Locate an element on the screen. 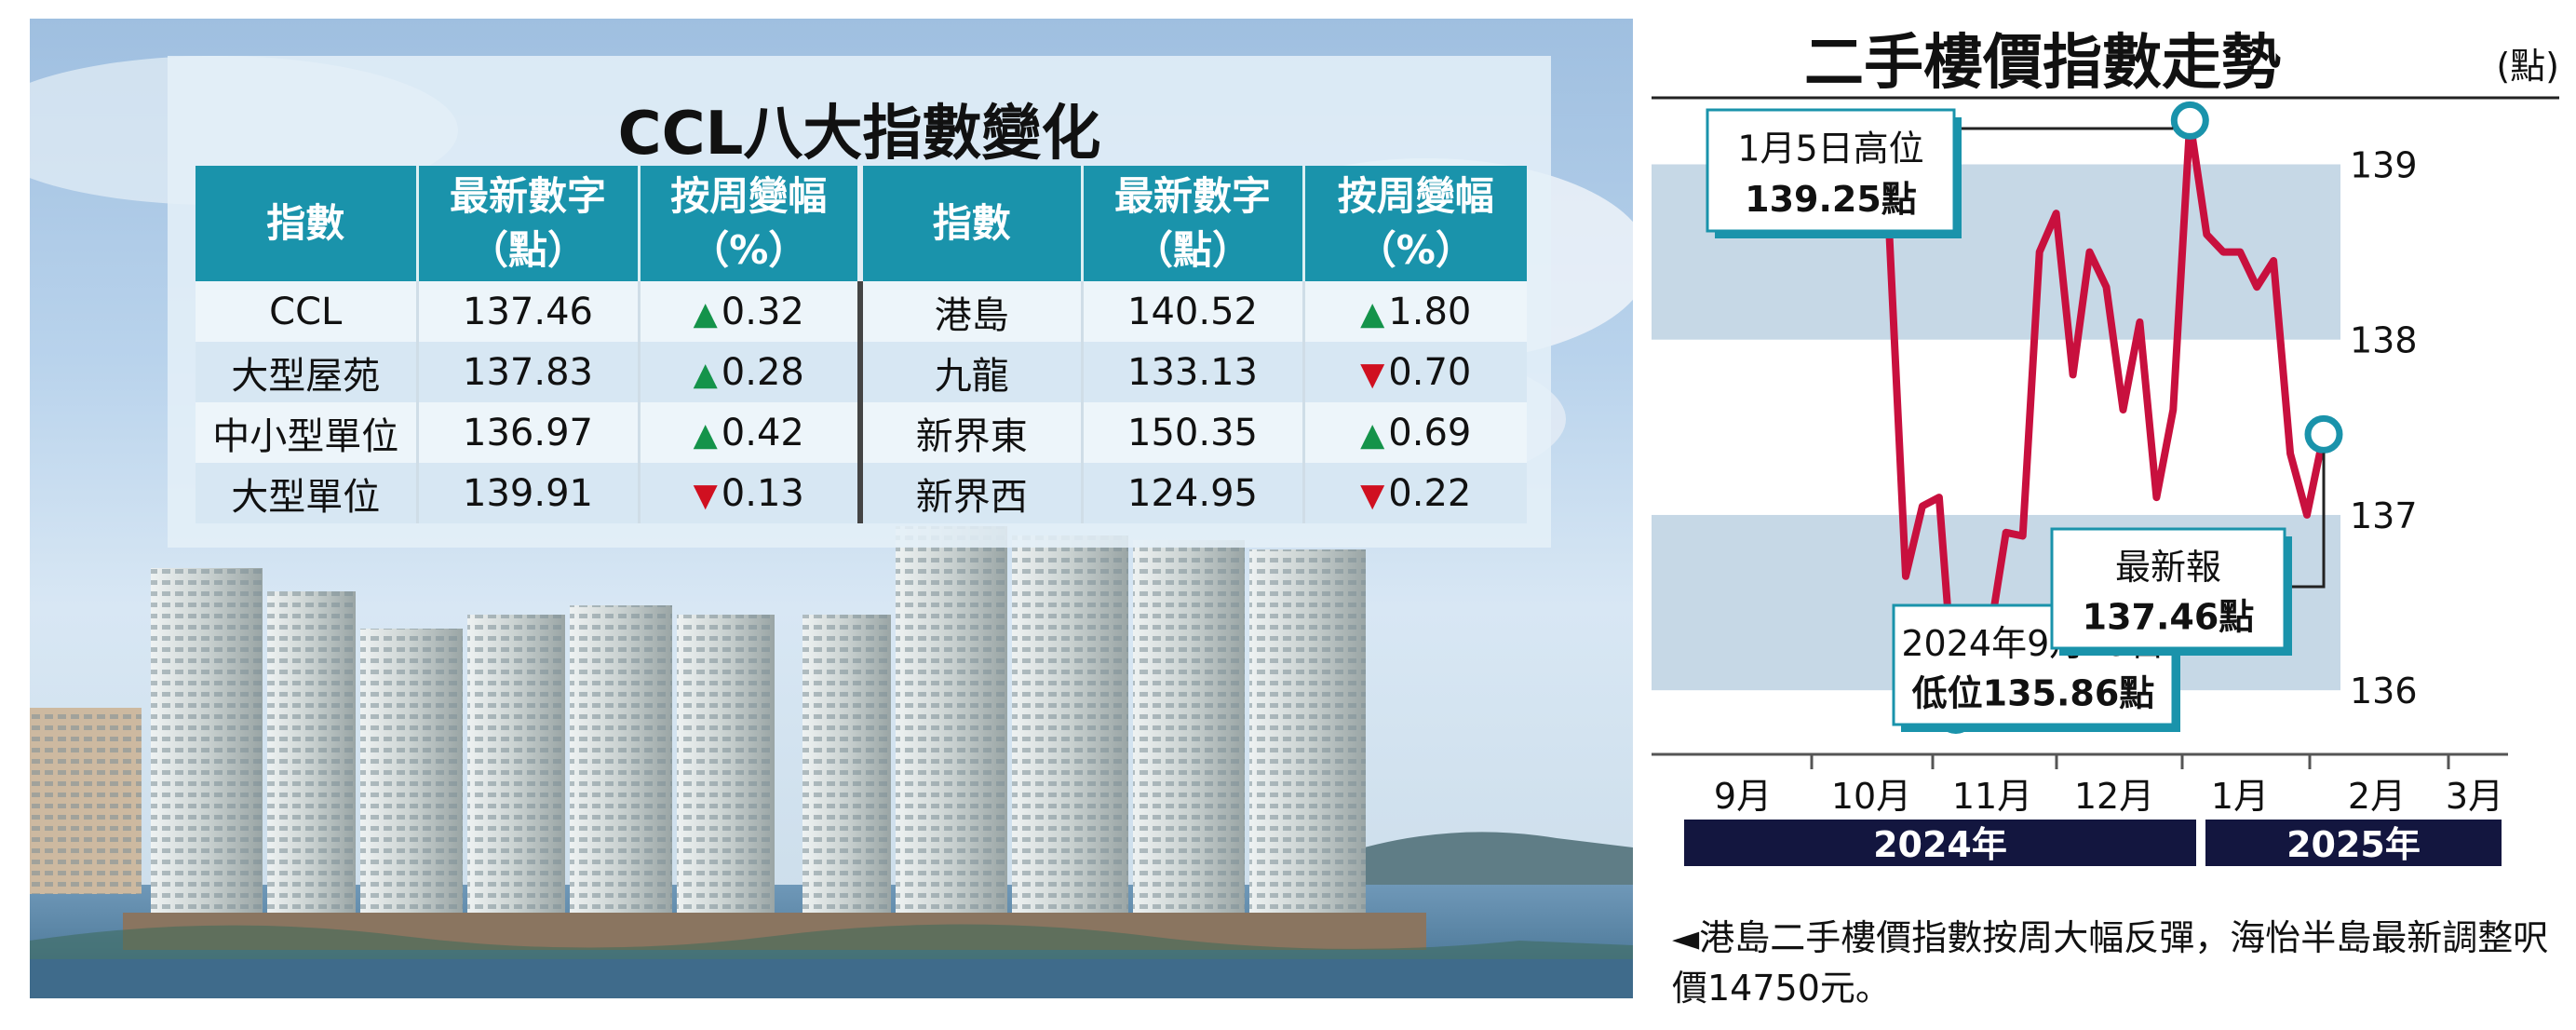 Image resolution: width=2576 pixels, height=1030 pixels. weekly-change: ▲ 0.28 is located at coordinates (748, 372).